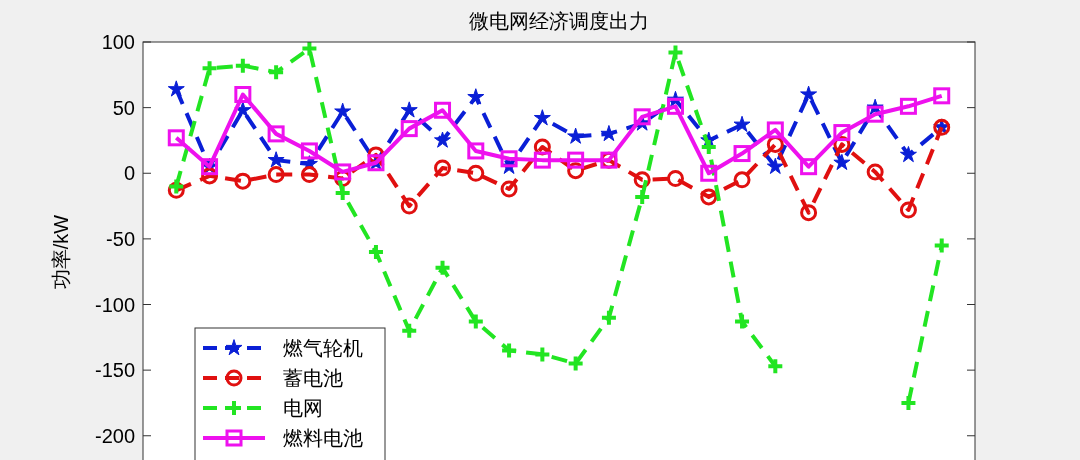  I want to click on legend-label: 燃料电池, so click(323, 438).